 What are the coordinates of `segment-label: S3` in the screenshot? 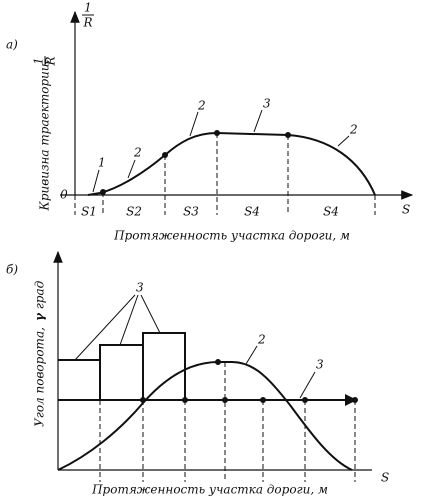 It's located at (191, 212).